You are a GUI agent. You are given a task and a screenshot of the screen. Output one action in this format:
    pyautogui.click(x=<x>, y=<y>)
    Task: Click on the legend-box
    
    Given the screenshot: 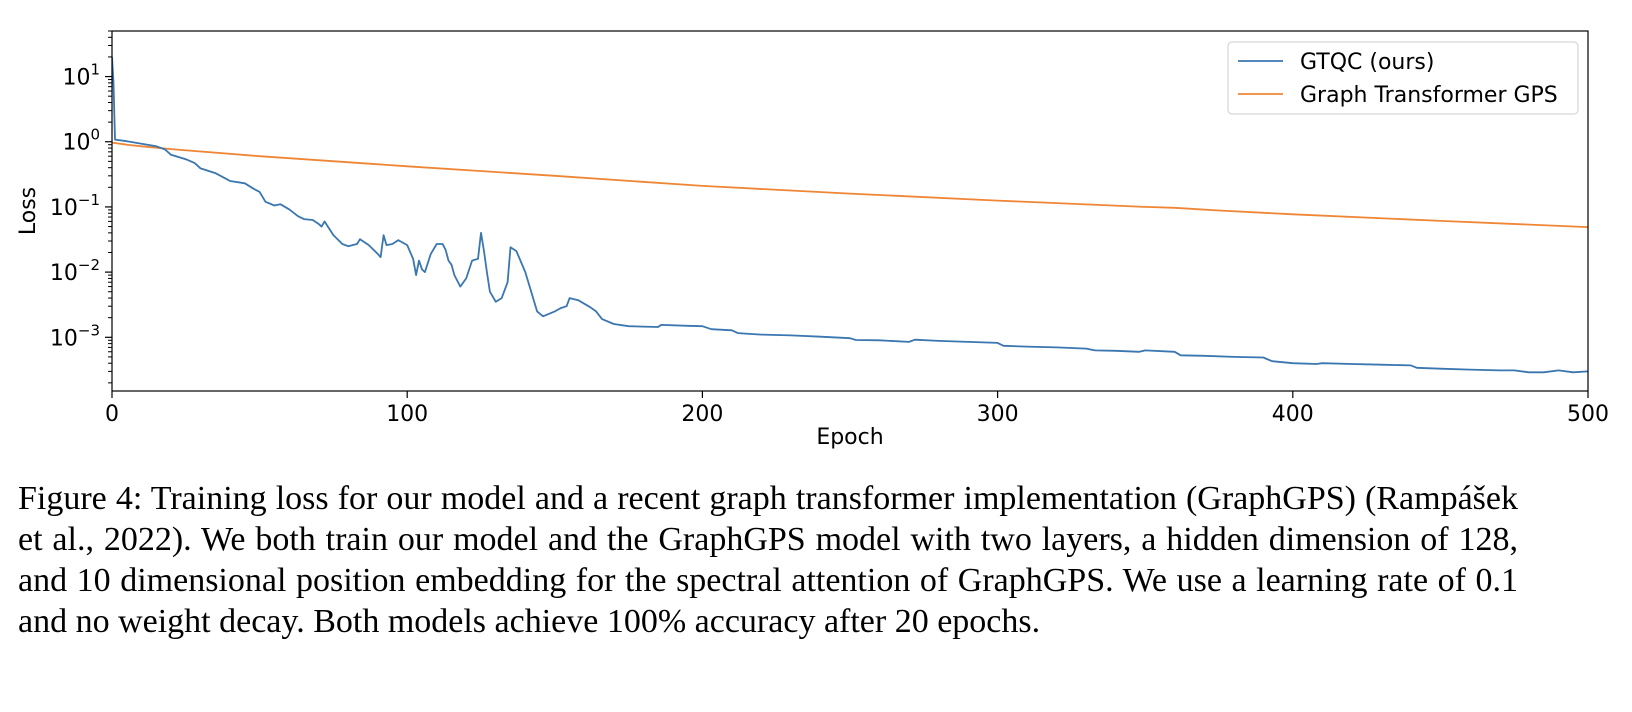 What is the action you would take?
    pyautogui.click(x=1403, y=78)
    